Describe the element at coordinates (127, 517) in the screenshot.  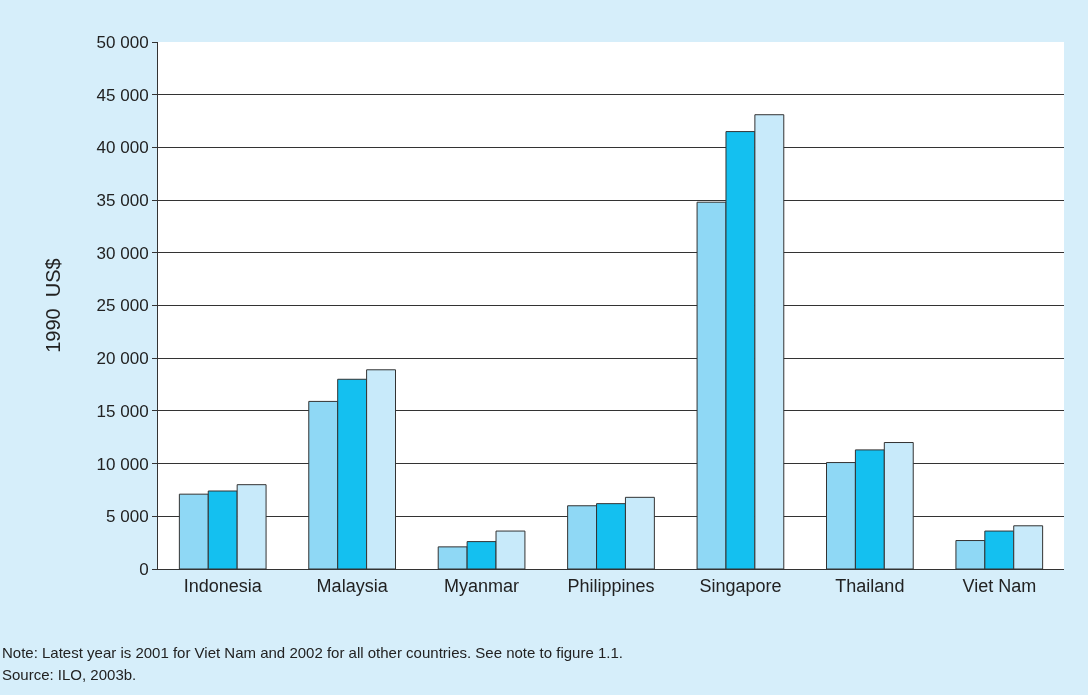
I see `y-tick-label: 5 000` at that location.